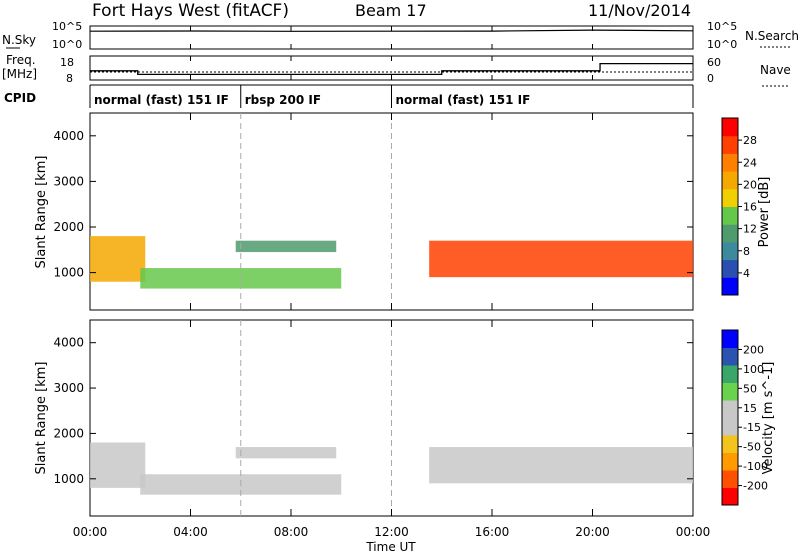  Describe the element at coordinates (744, 417) in the screenshot. I see `velocity-colorbar: -200 -100 -50 -15 15 50 100 200` at that location.